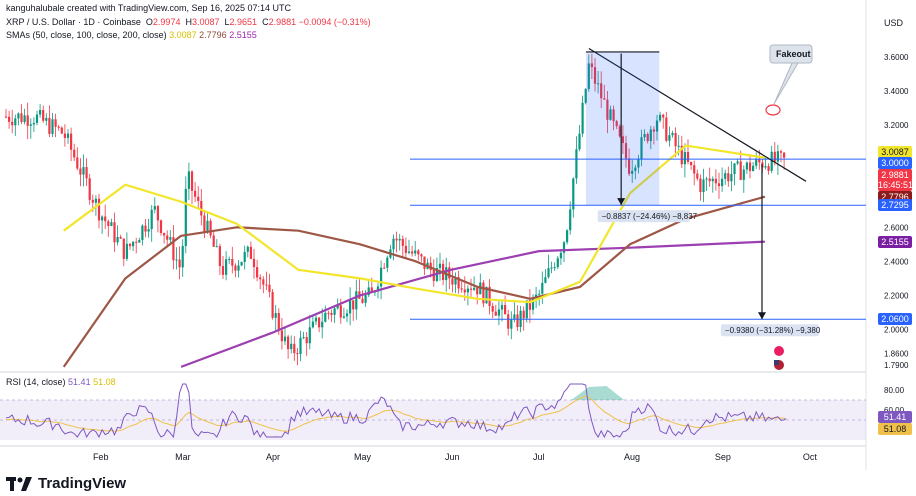 This screenshot has width=916, height=496. What do you see at coordinates (61, 382) in the screenshot?
I see `rsi-legend: RSI (14, close) 51.41 51.08` at bounding box center [61, 382].